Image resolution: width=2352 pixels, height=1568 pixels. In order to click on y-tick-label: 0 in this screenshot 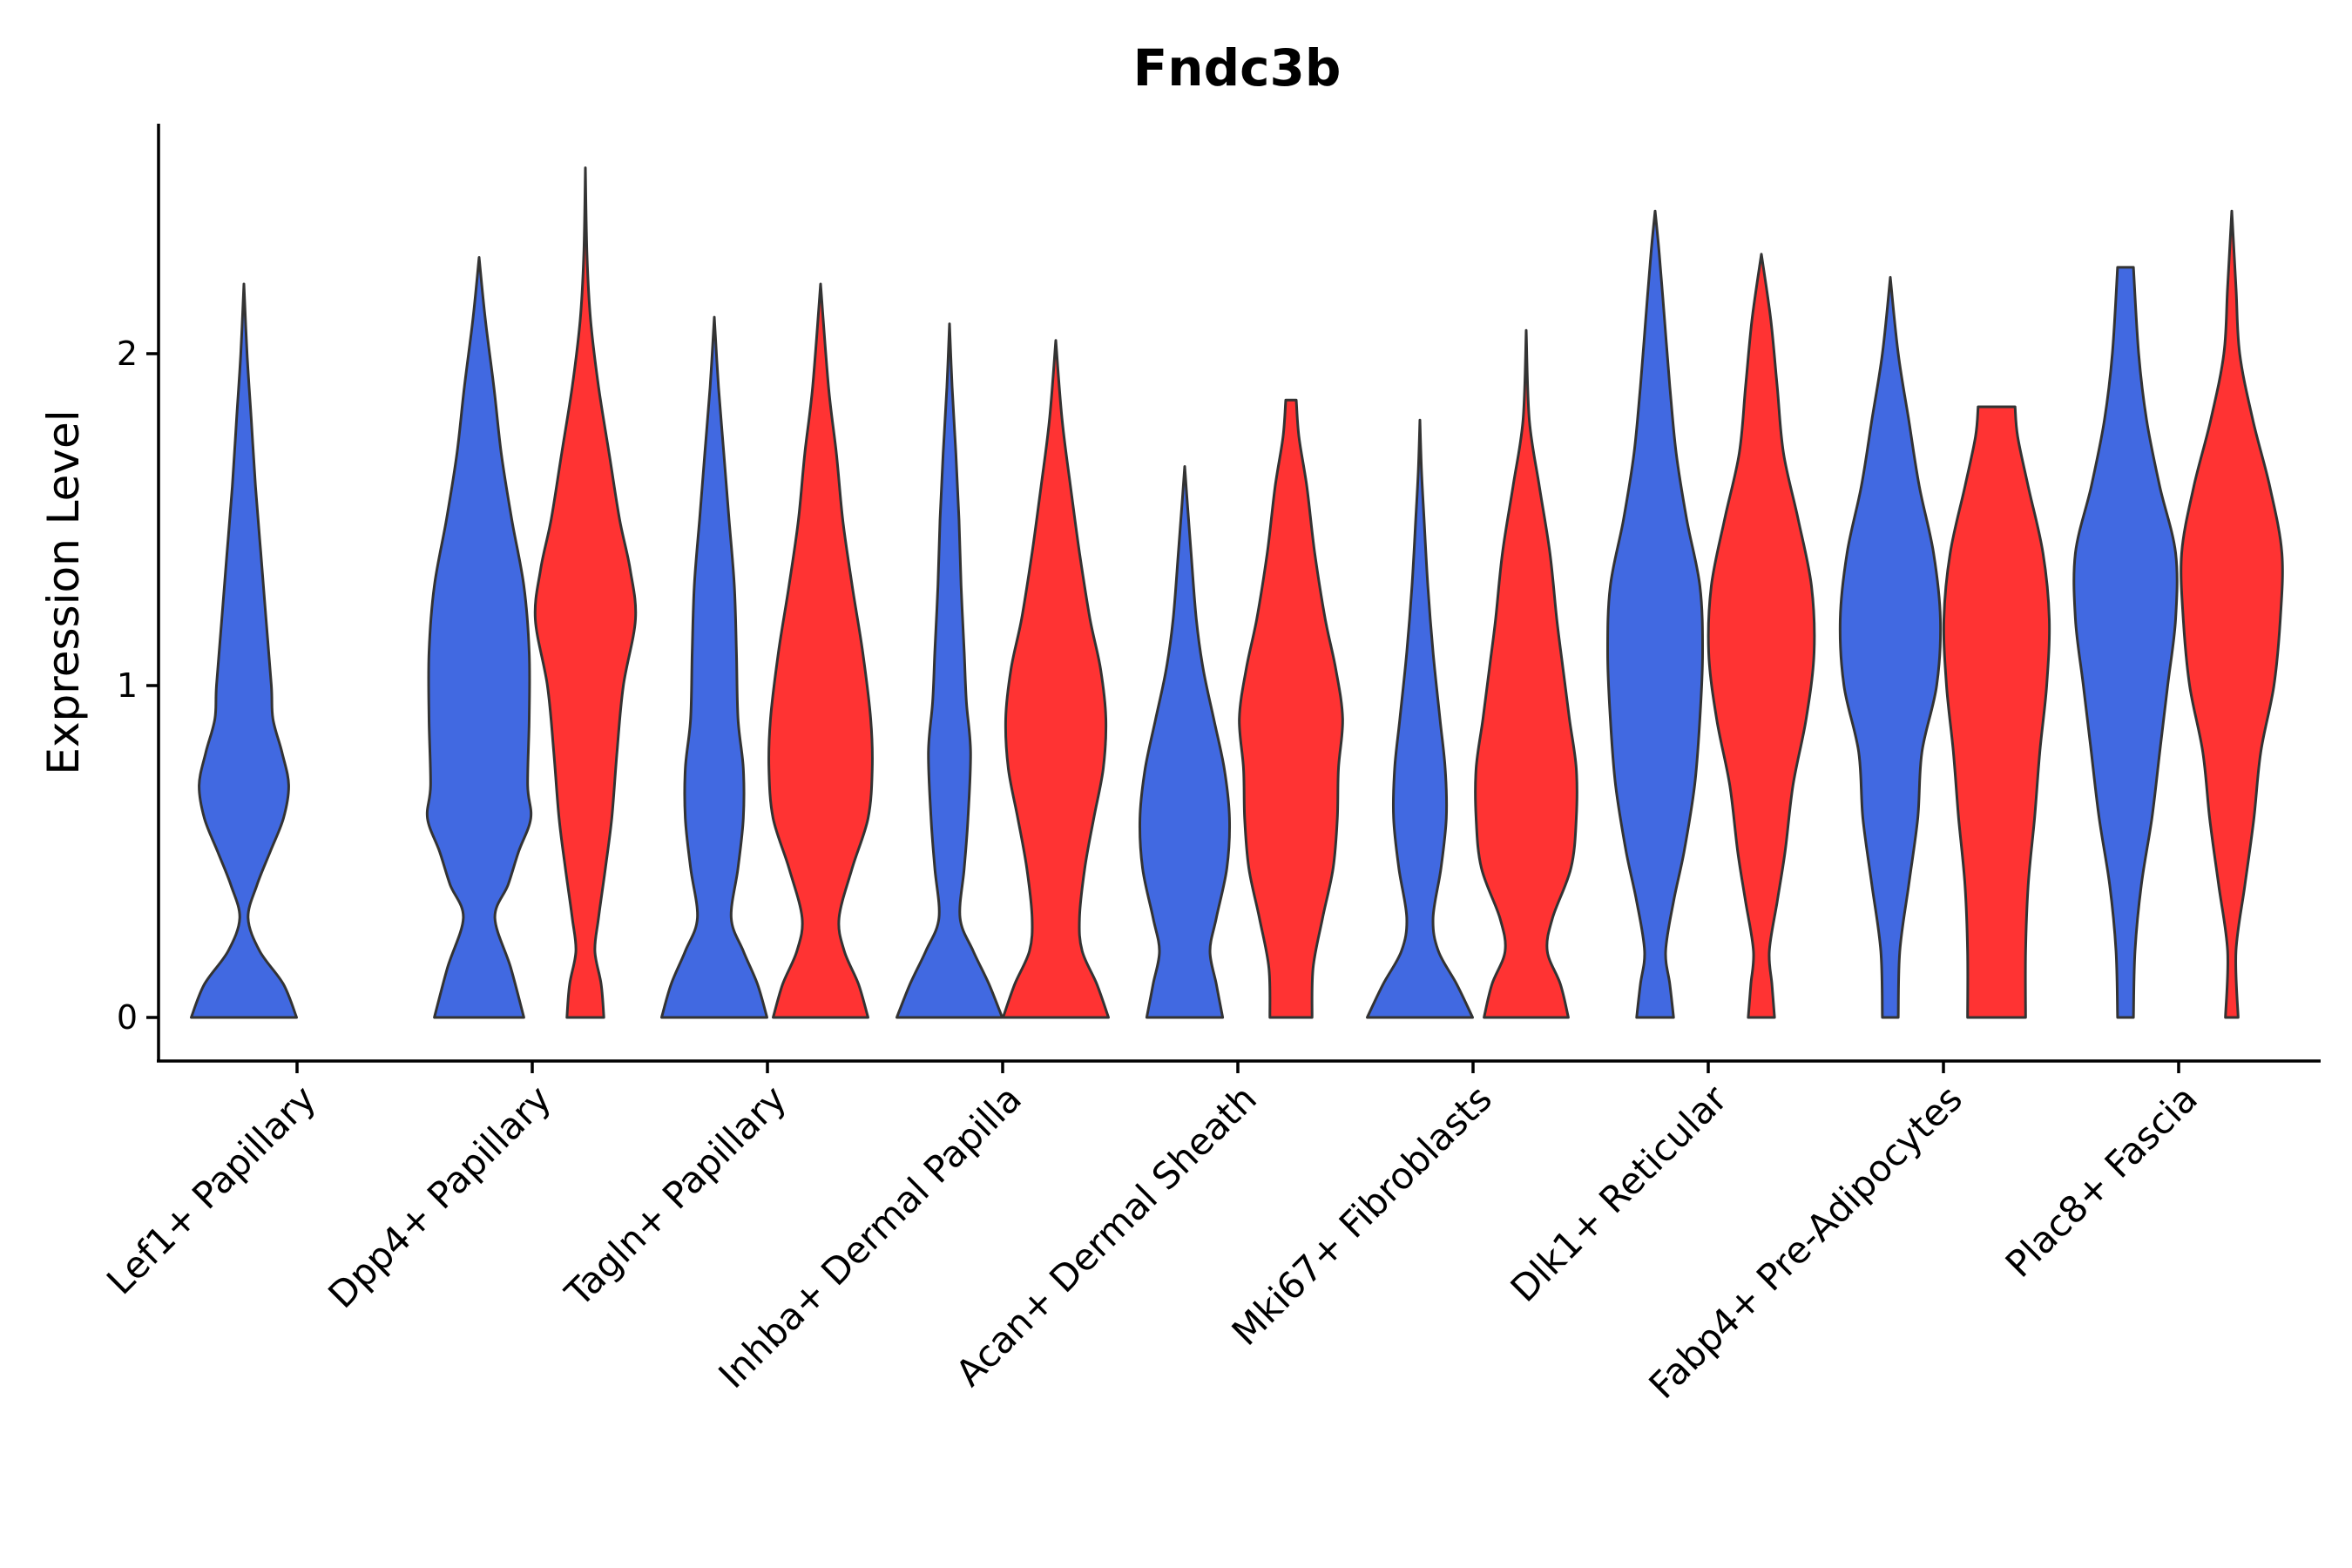, I will do `click(127, 1017)`.